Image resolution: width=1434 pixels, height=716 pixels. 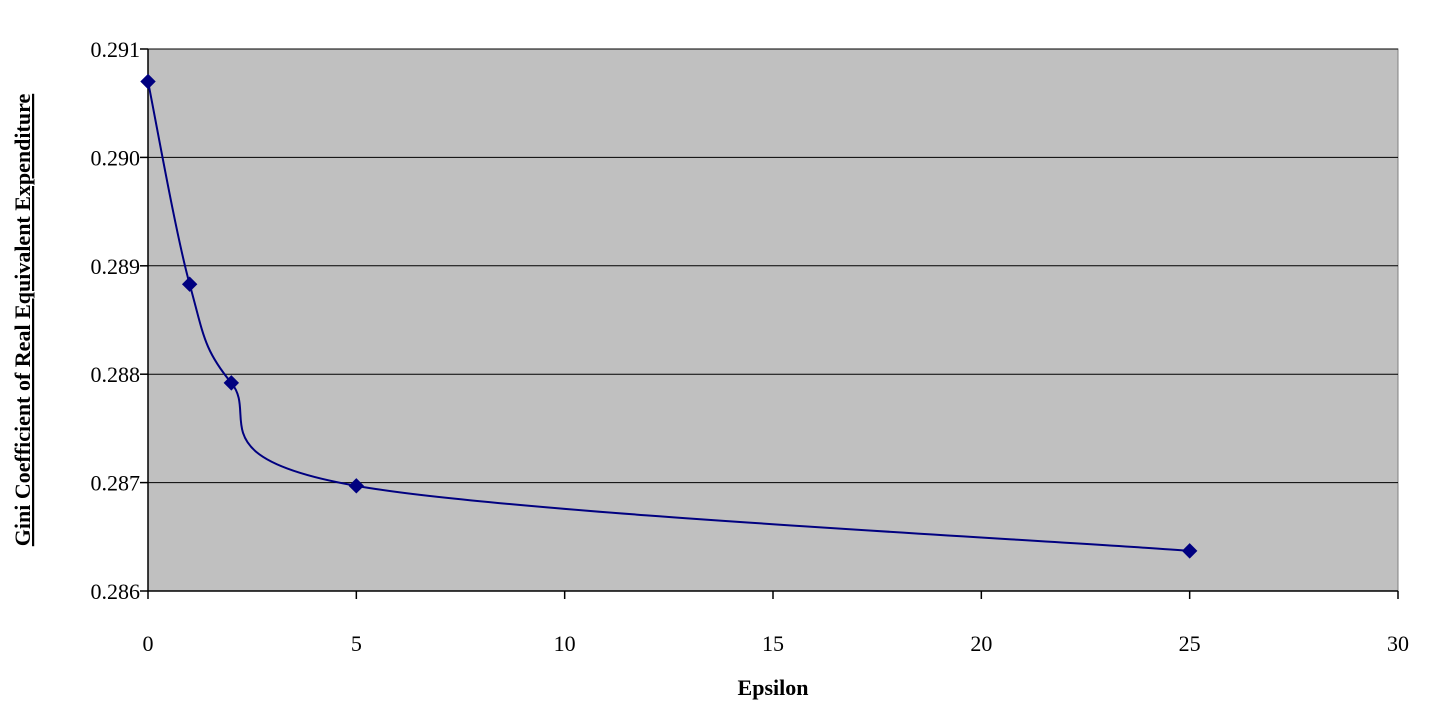 What do you see at coordinates (773, 687) in the screenshot?
I see `x-axis-title: Epsilon` at bounding box center [773, 687].